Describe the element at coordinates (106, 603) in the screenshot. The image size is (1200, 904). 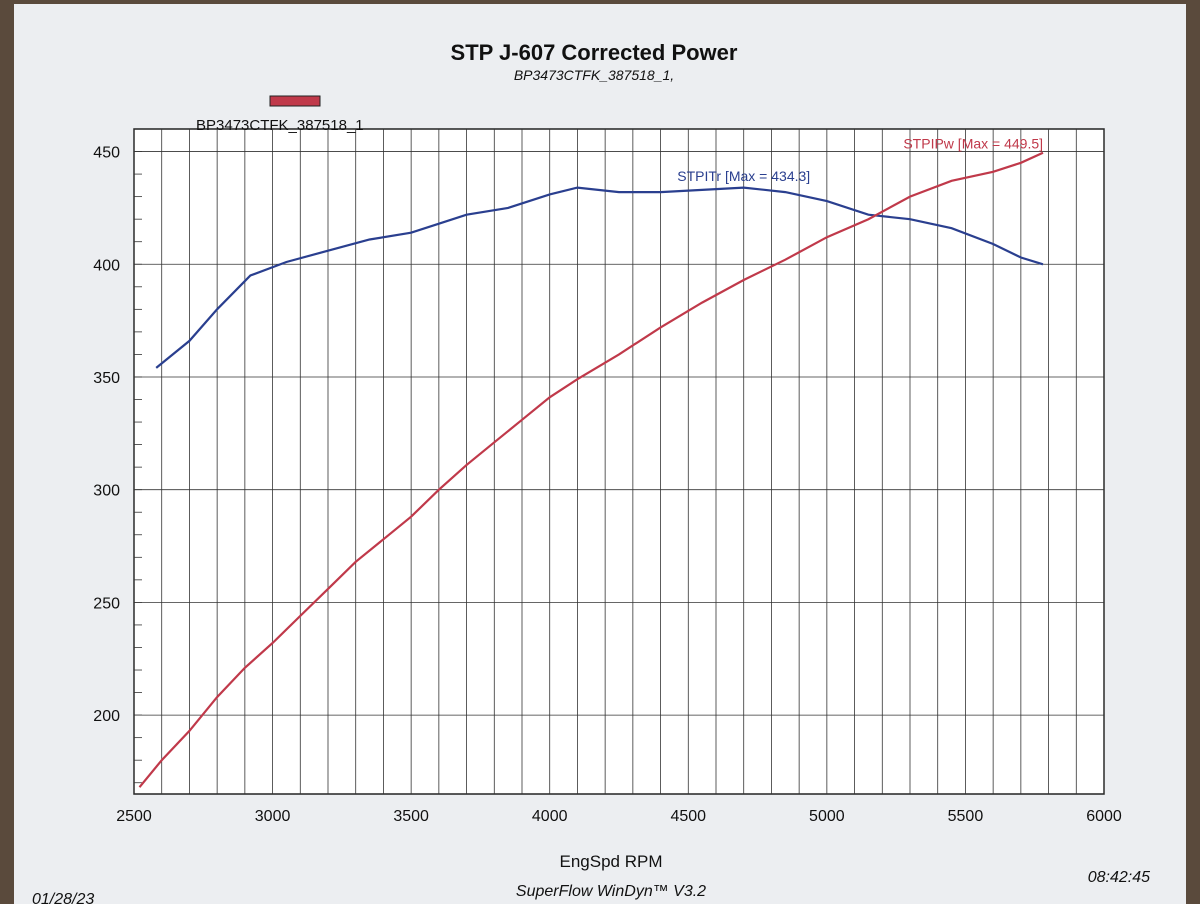
I see `y-tick-label: 250` at that location.